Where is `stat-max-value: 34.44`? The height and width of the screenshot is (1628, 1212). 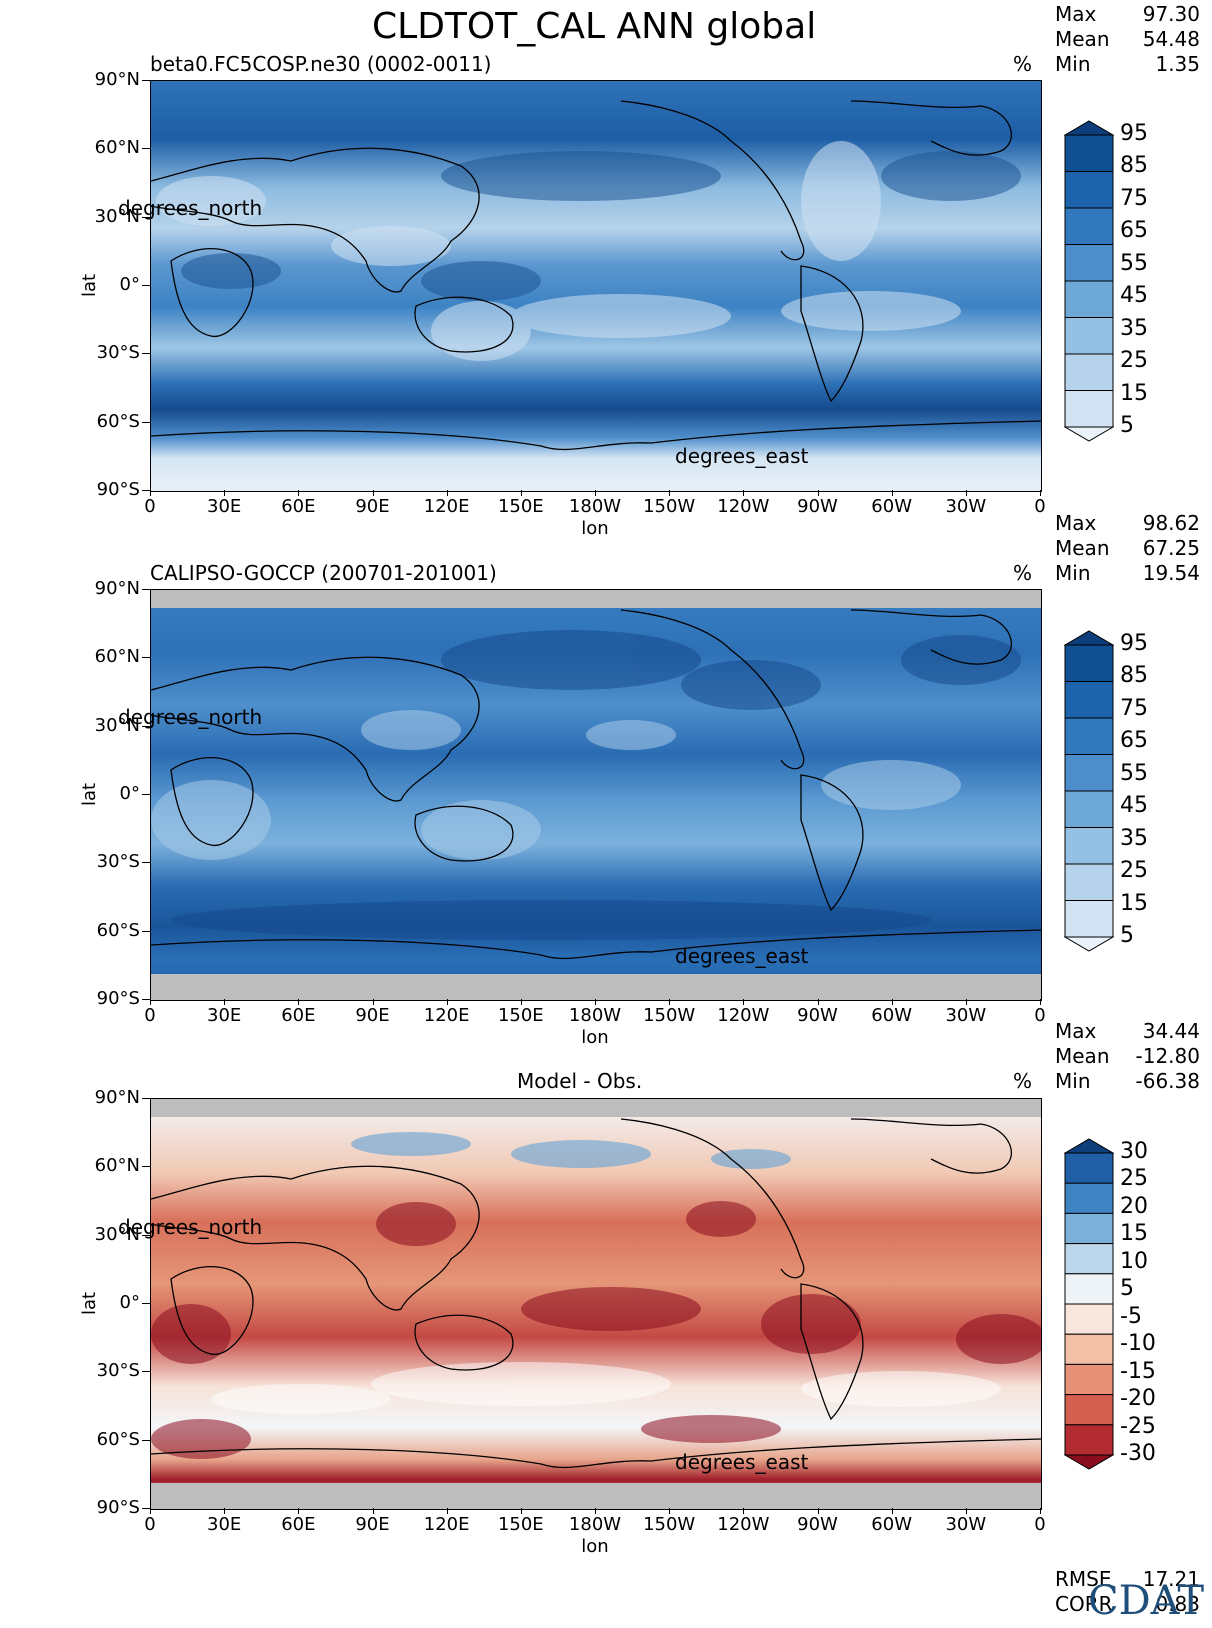 stat-max-value: 34.44 is located at coordinates (1171, 1031).